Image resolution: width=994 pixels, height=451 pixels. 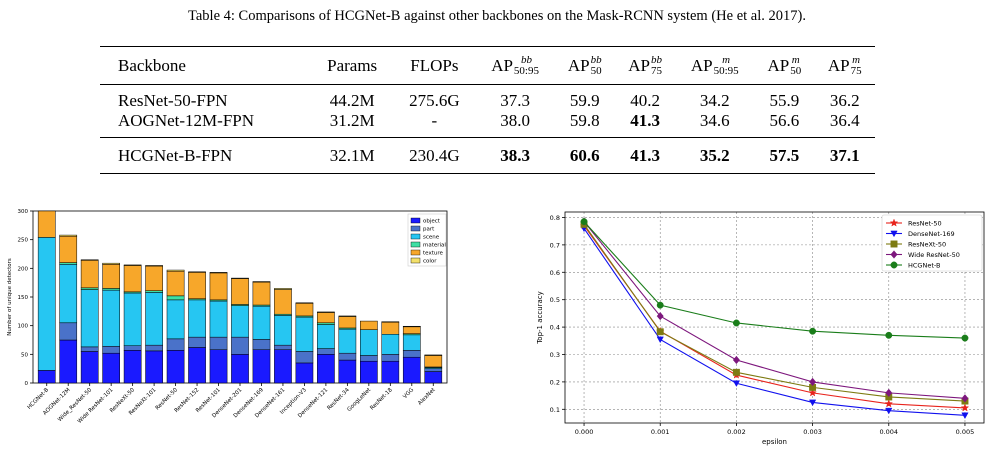 I want to click on table-header-cell: Params, so click(x=352, y=65).